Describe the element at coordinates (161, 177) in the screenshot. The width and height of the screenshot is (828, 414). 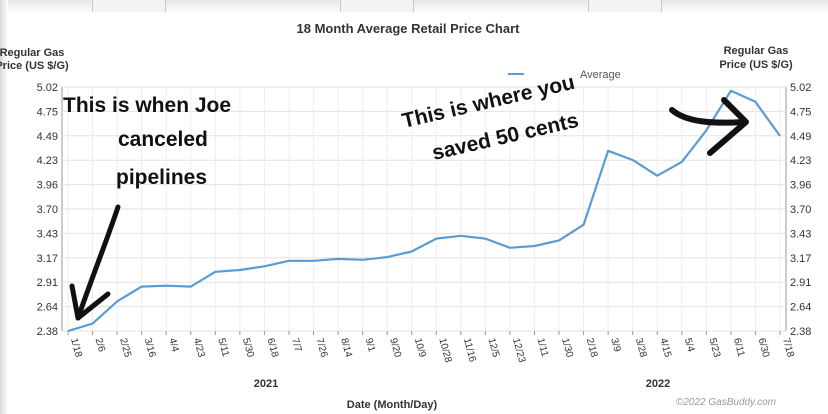
I see `annotation-left-line3: pipelines` at that location.